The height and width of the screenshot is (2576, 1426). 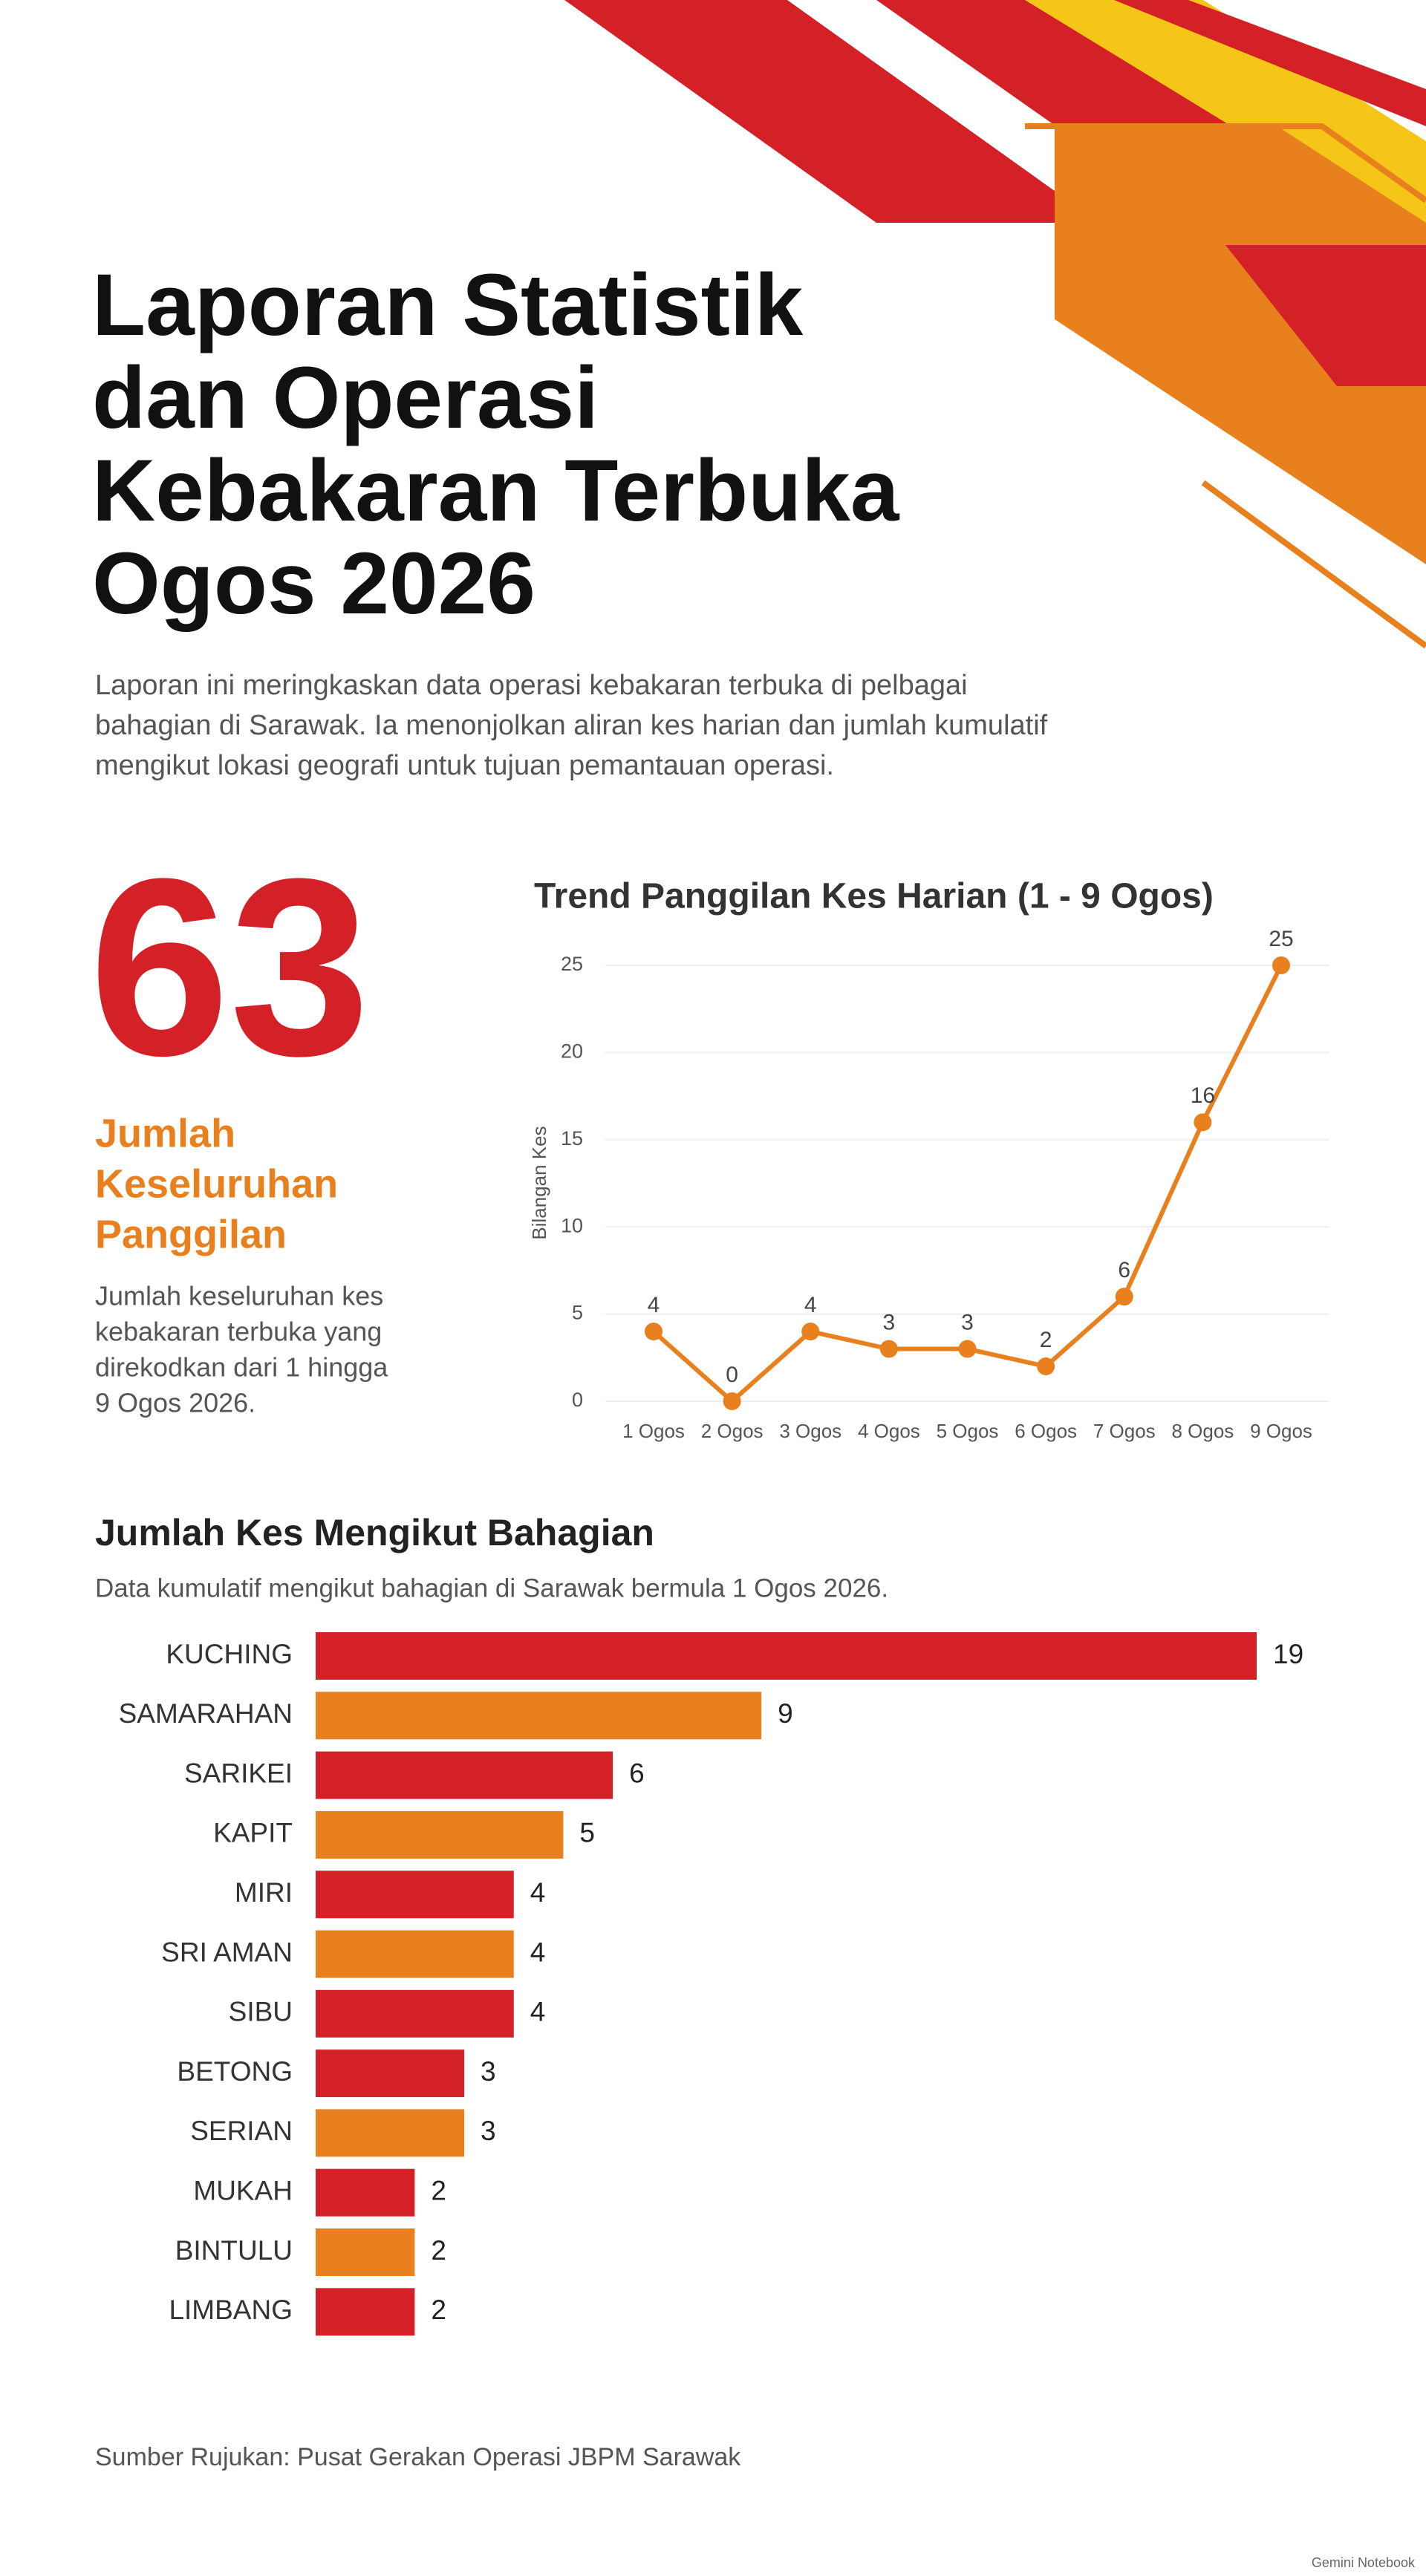 I want to click on x-tick-label: 3 Ogos, so click(x=810, y=1431).